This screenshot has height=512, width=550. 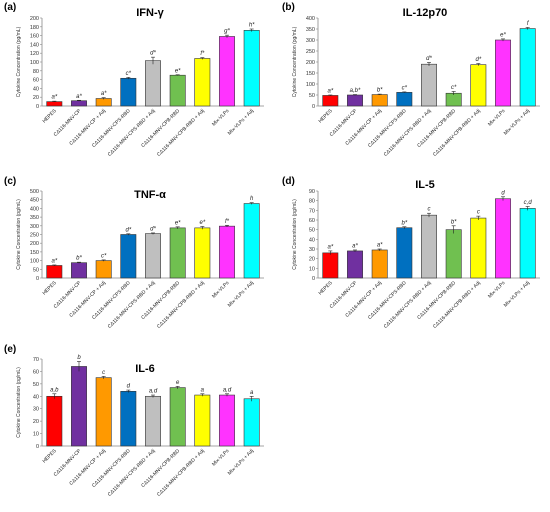 I want to click on y-tick-label: 350, so click(x=310, y=30).